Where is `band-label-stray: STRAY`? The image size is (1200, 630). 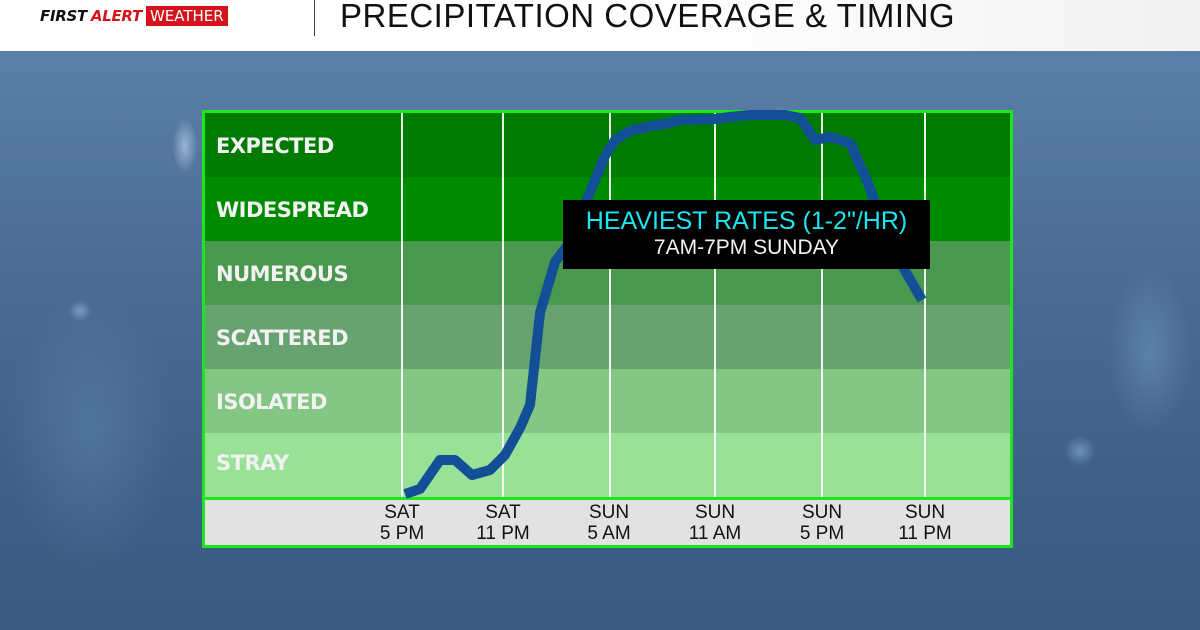 band-label-stray: STRAY is located at coordinates (252, 463).